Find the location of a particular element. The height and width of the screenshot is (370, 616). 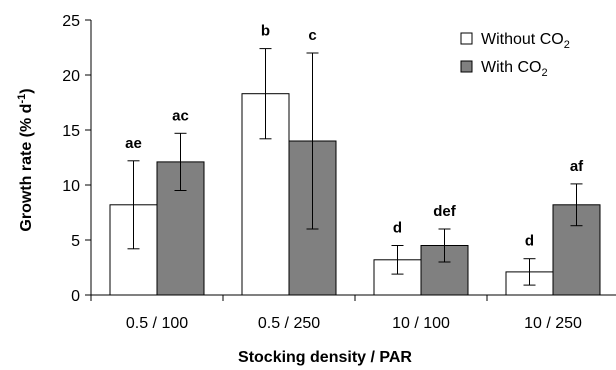

x-tick-label: 0.5 / 250 is located at coordinates (289, 323).